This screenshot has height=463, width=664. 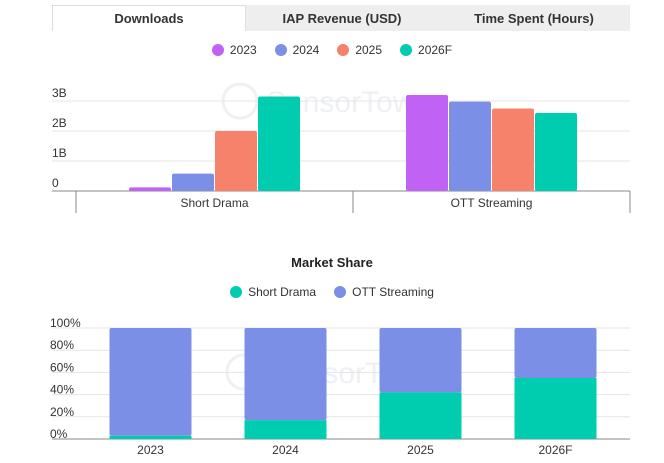 I want to click on legend-swatch-2026f, so click(x=406, y=50).